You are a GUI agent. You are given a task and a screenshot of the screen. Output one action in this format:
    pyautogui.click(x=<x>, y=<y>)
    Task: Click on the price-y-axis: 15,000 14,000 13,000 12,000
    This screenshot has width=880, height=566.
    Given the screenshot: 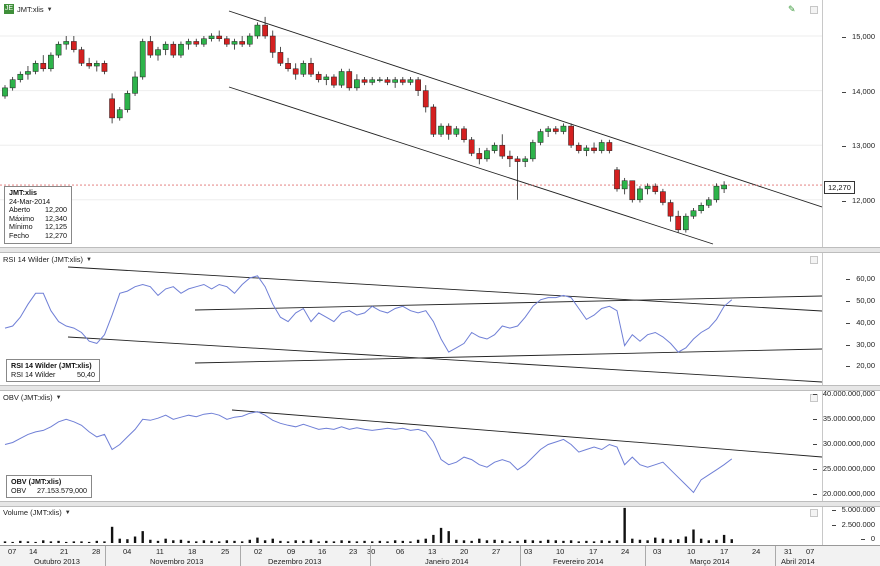 What is the action you would take?
    pyautogui.click(x=851, y=123)
    